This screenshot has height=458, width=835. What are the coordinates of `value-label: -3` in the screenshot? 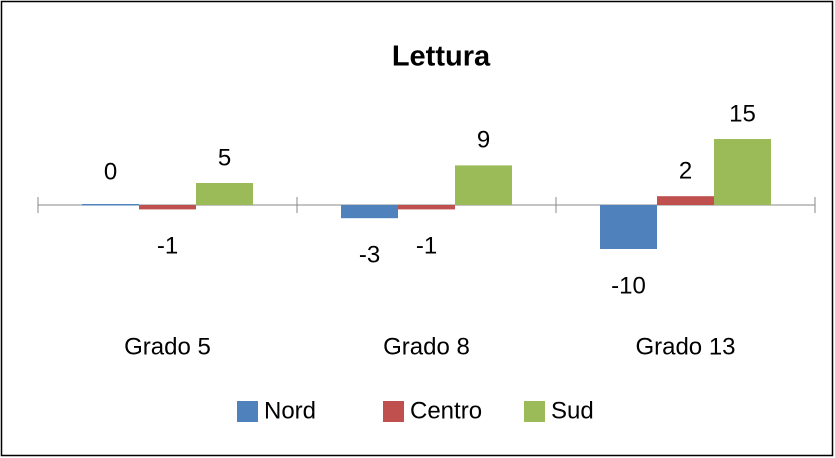 It's located at (369, 255).